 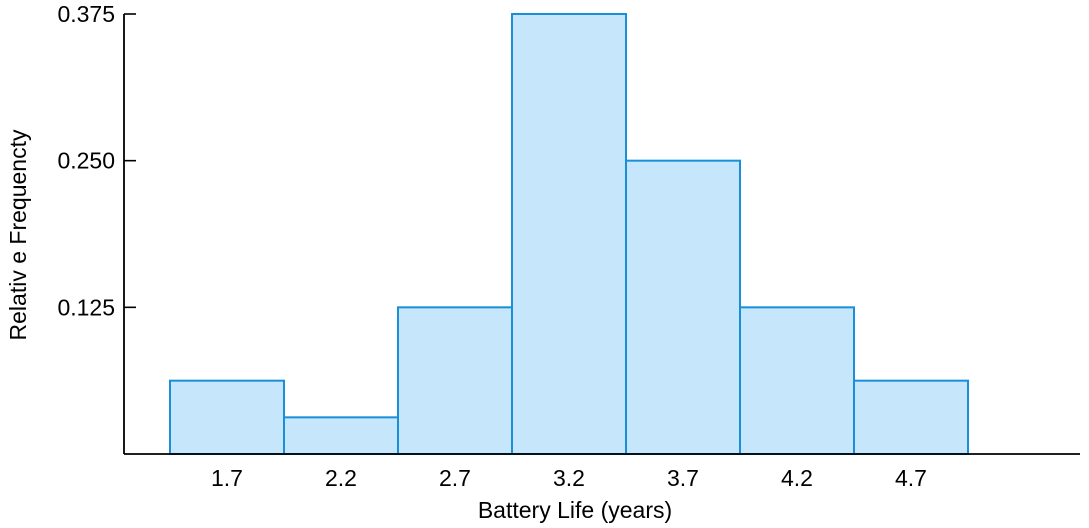 I want to click on x-tick-label: 4.7, so click(x=911, y=478).